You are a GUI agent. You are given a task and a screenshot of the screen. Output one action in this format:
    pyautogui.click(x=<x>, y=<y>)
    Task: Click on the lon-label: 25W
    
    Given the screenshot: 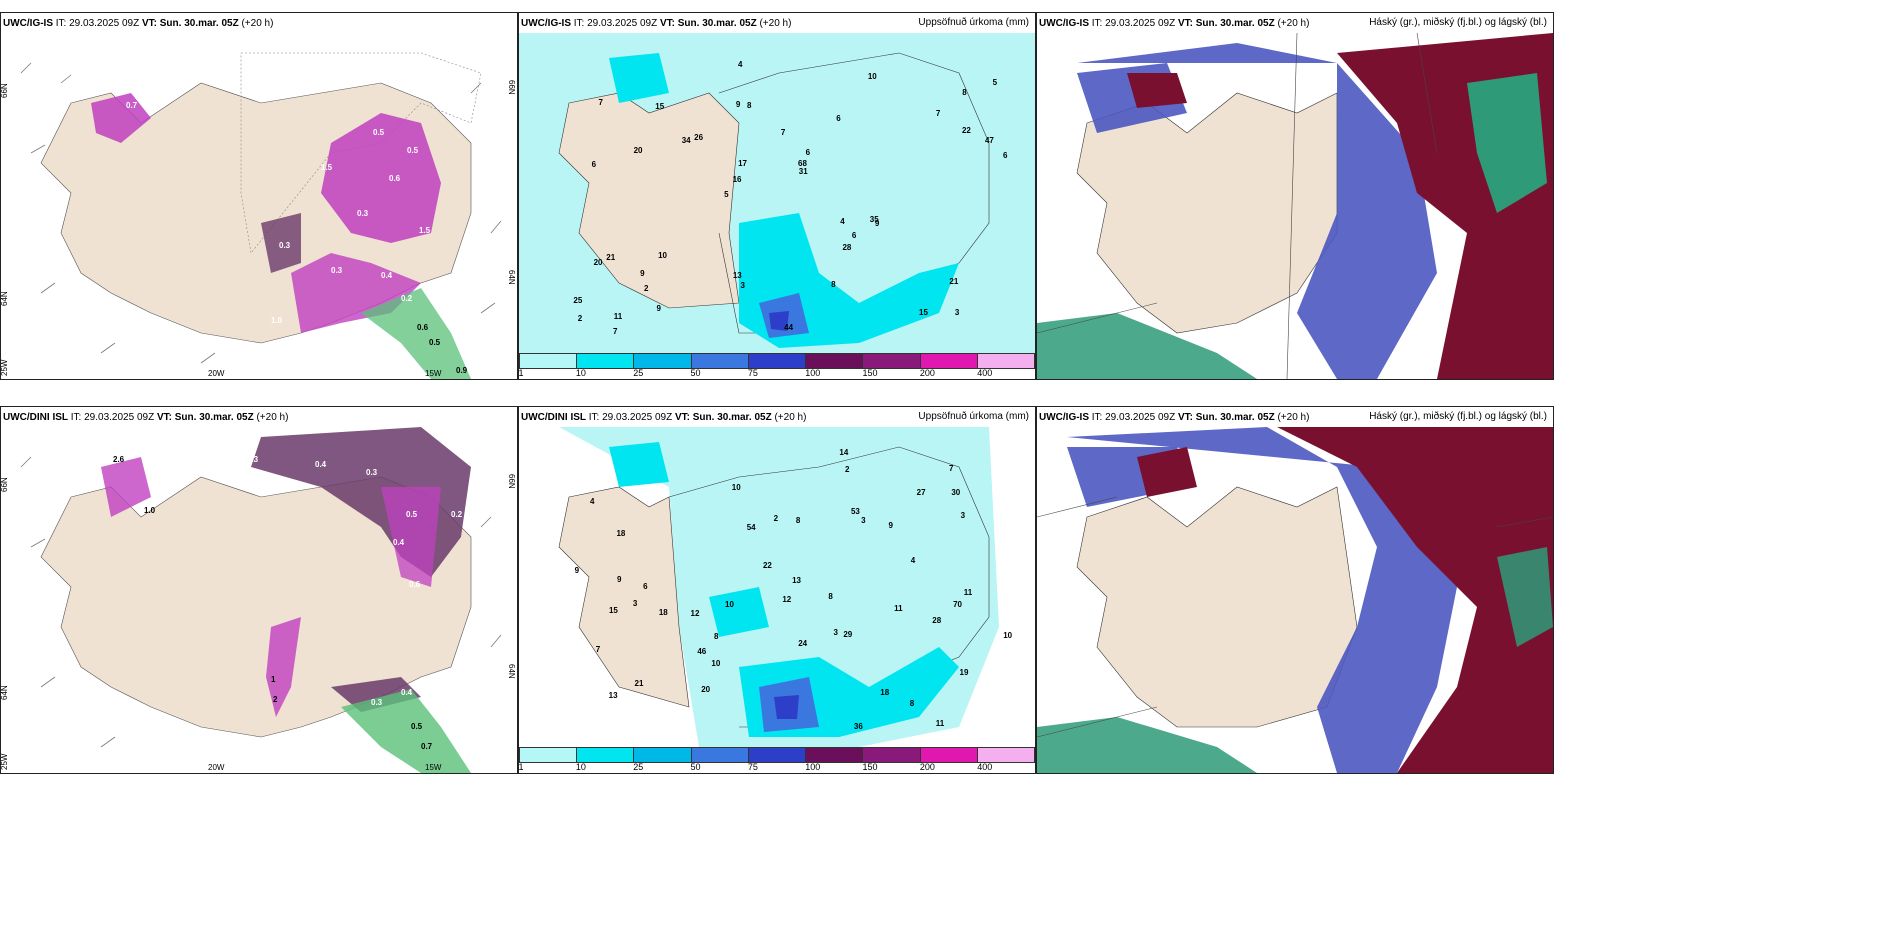 What is the action you would take?
    pyautogui.click(x=5, y=367)
    